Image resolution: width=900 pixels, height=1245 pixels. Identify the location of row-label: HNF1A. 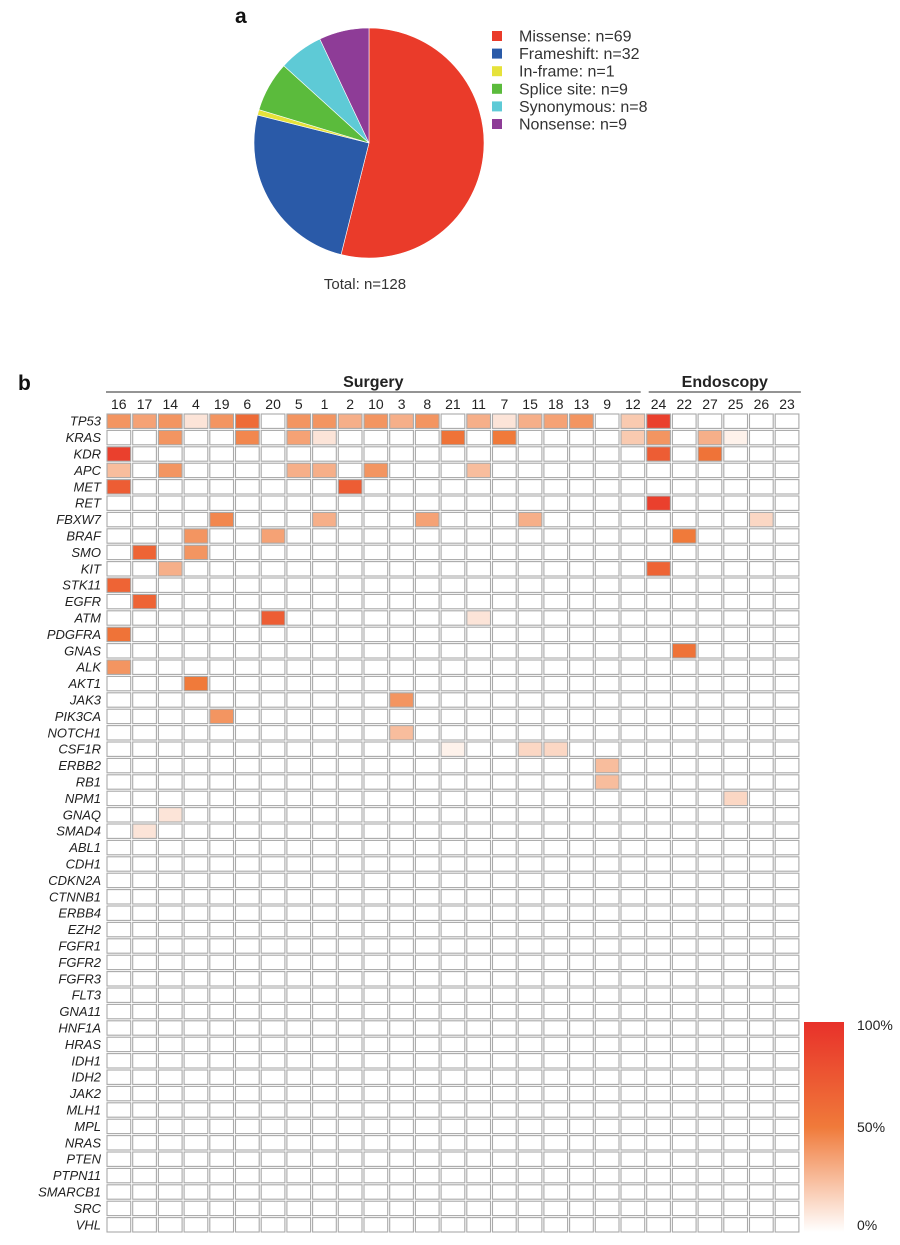
(79, 1028).